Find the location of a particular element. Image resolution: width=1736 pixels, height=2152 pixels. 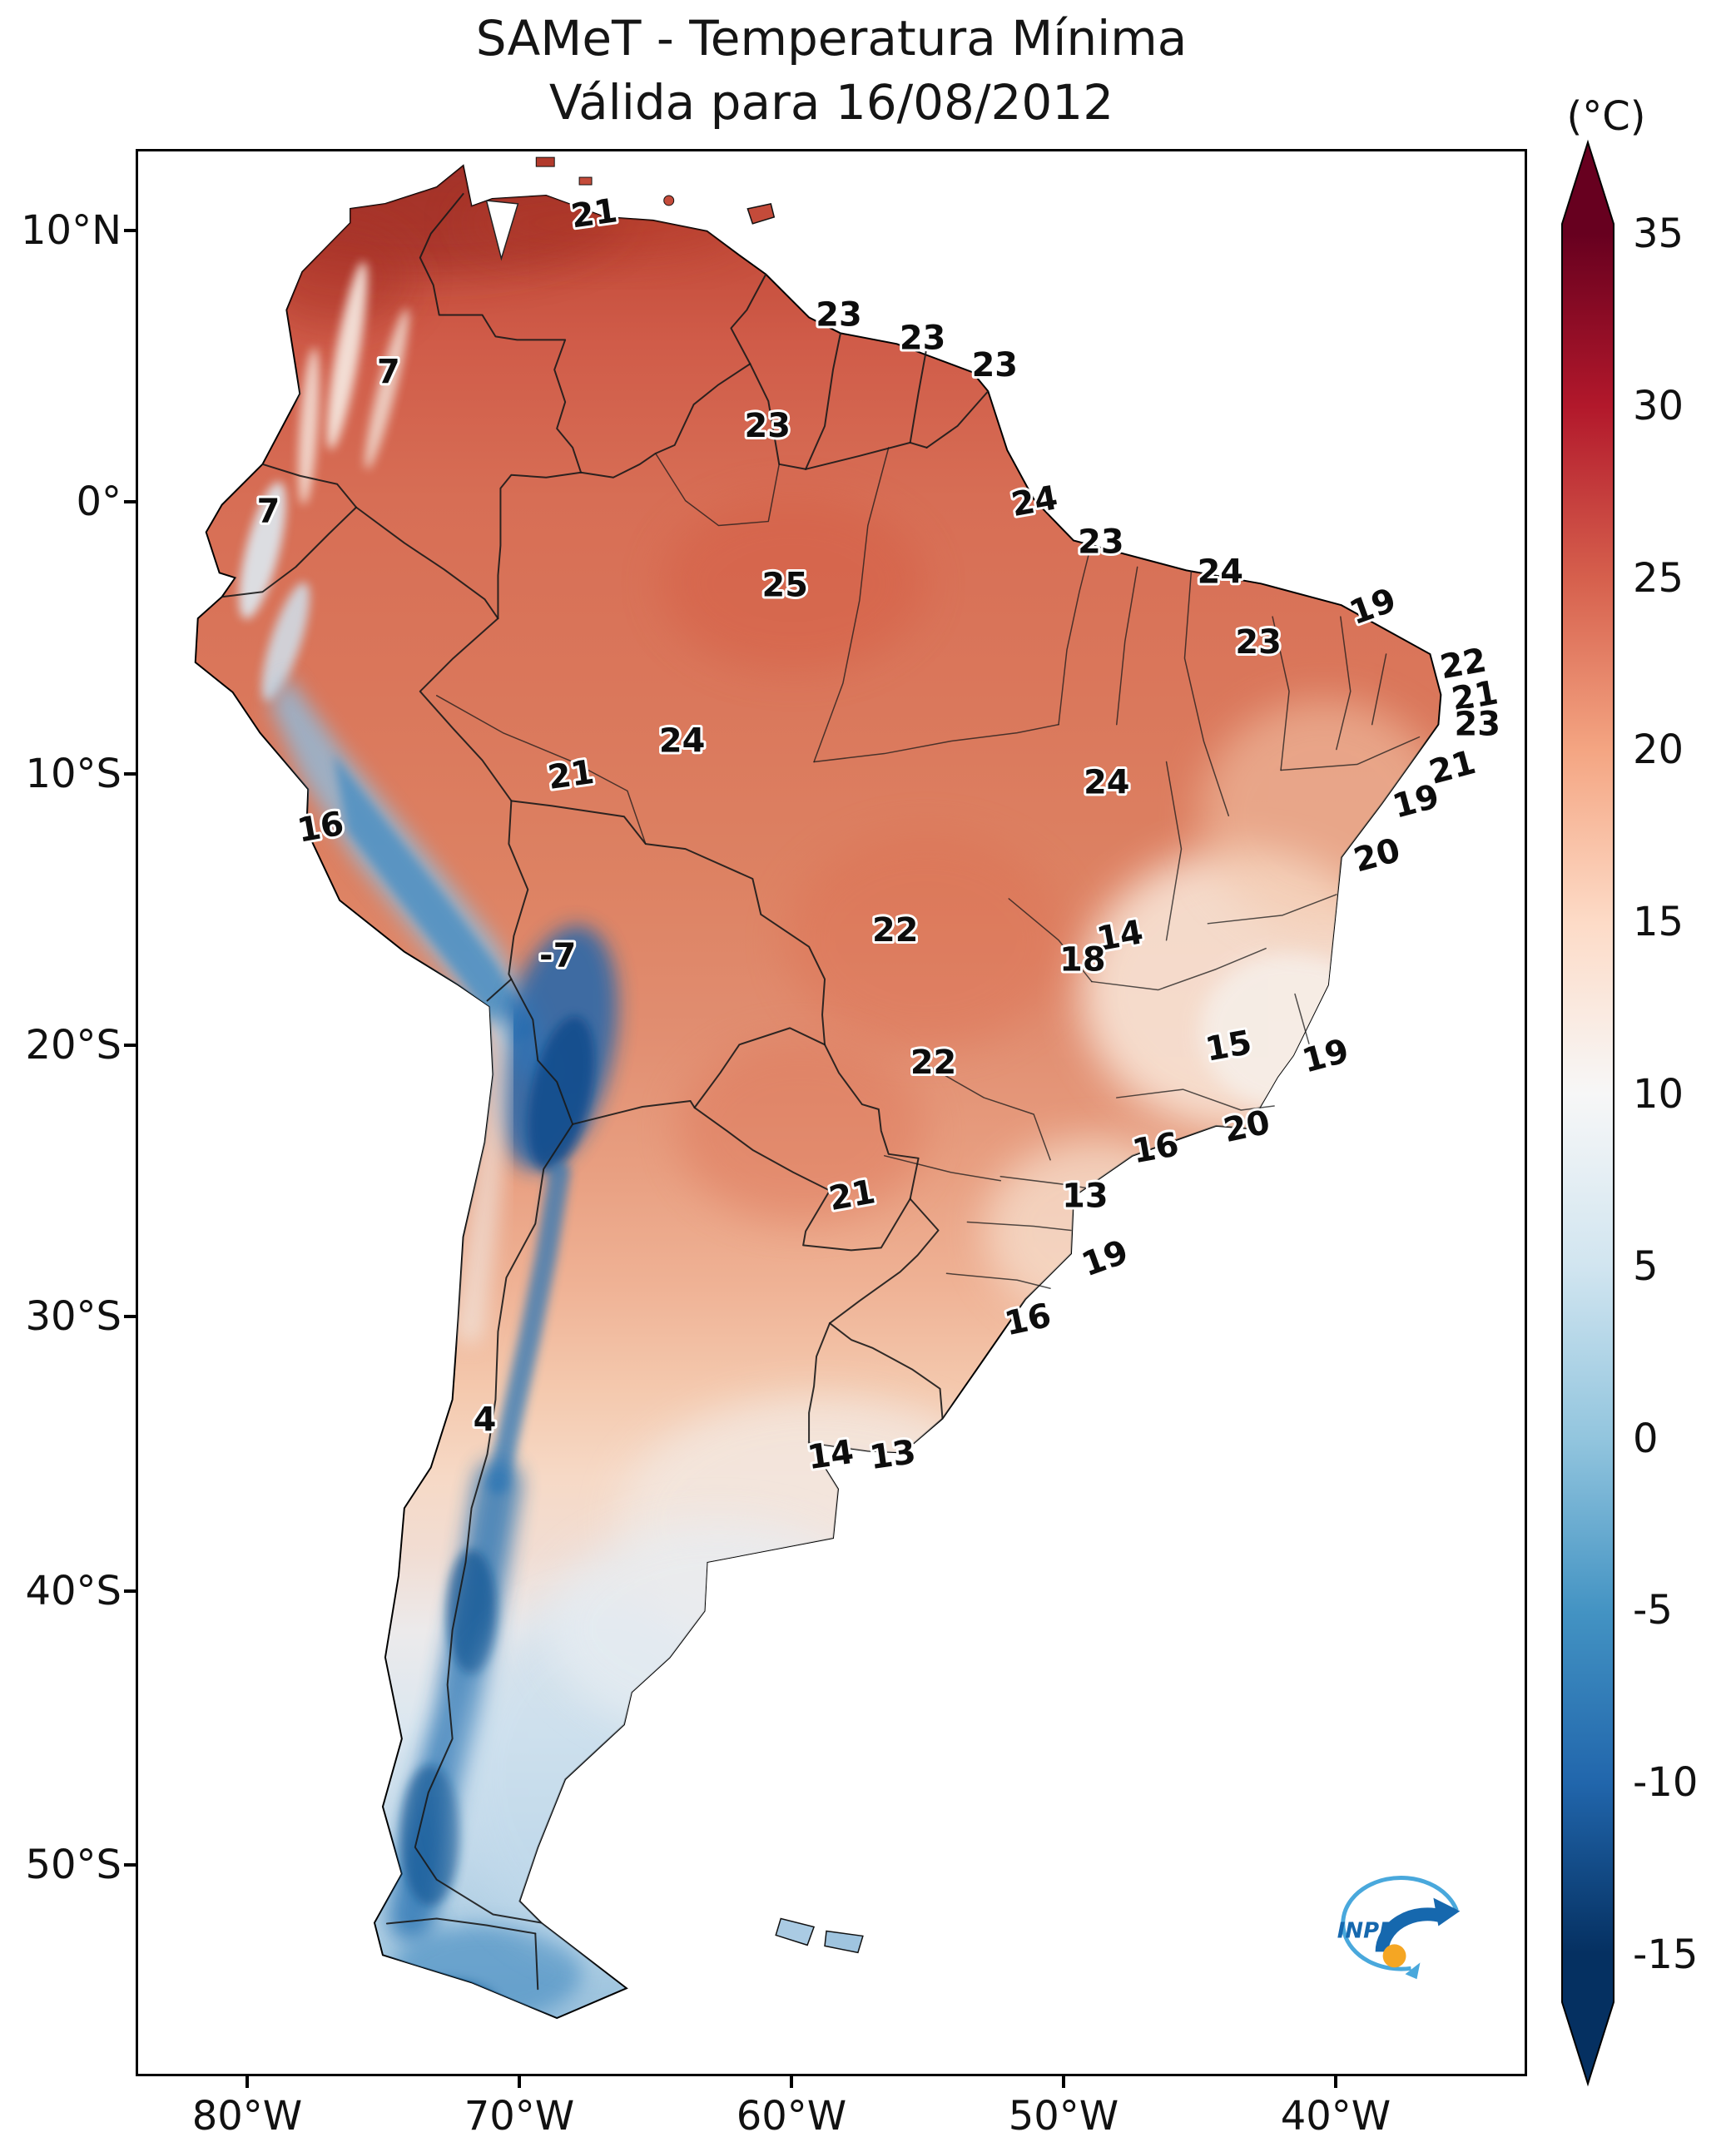

colorbar-tick-label: 10 is located at coordinates (1658, 1094).